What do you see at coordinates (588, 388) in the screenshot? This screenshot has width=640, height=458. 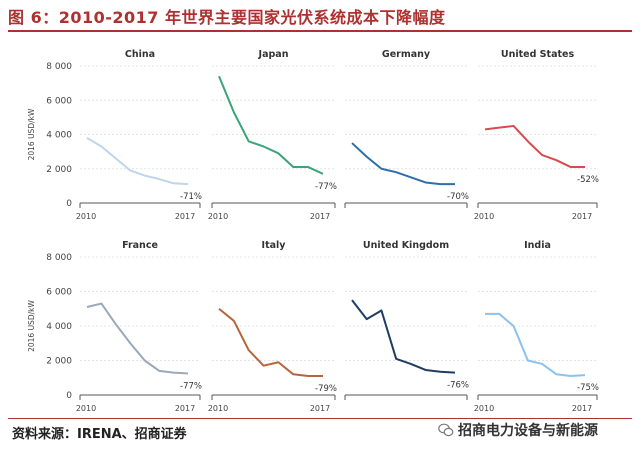 I see `change-label-india: -75%` at bounding box center [588, 388].